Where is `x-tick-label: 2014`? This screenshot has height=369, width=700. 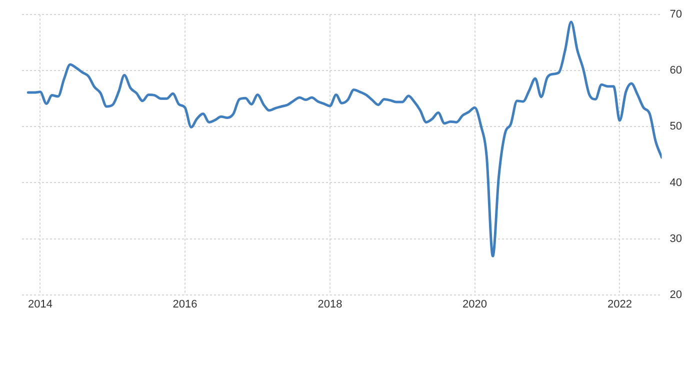 x-tick-label: 2014 is located at coordinates (40, 304).